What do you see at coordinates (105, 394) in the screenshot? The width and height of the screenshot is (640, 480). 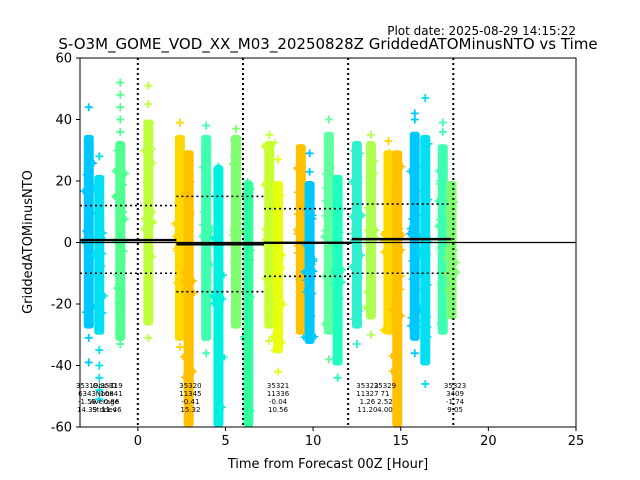 I see `annotation-text: Nobs` at bounding box center [105, 394].